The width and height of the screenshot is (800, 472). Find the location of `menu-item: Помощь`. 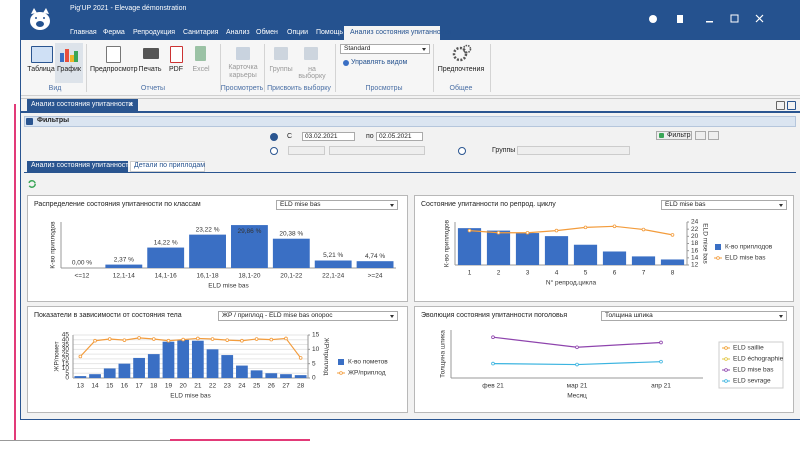

menu-item: Помощь is located at coordinates (330, 32).